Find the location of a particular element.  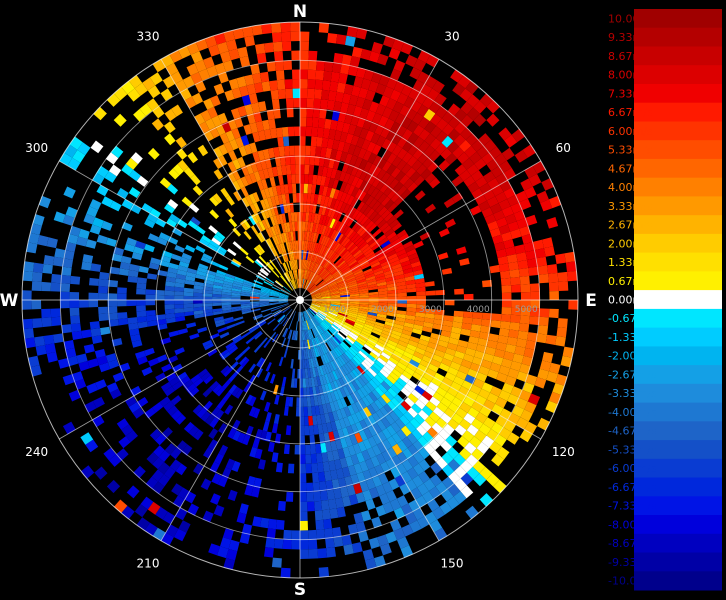

azimuth-spoke is located at coordinates (230, 420).